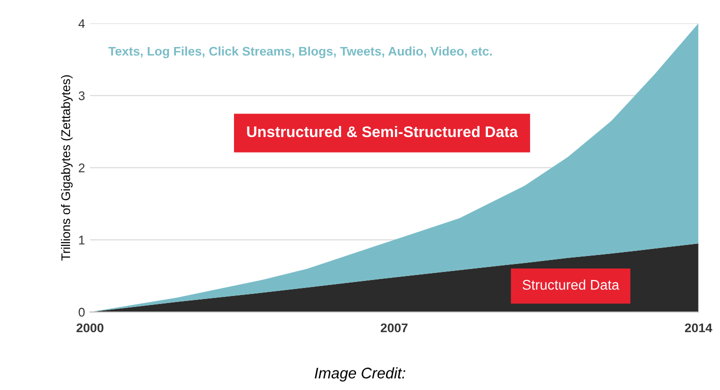  What do you see at coordinates (382, 132) in the screenshot?
I see `text: Unstructured & Semi-Structured Data` at bounding box center [382, 132].